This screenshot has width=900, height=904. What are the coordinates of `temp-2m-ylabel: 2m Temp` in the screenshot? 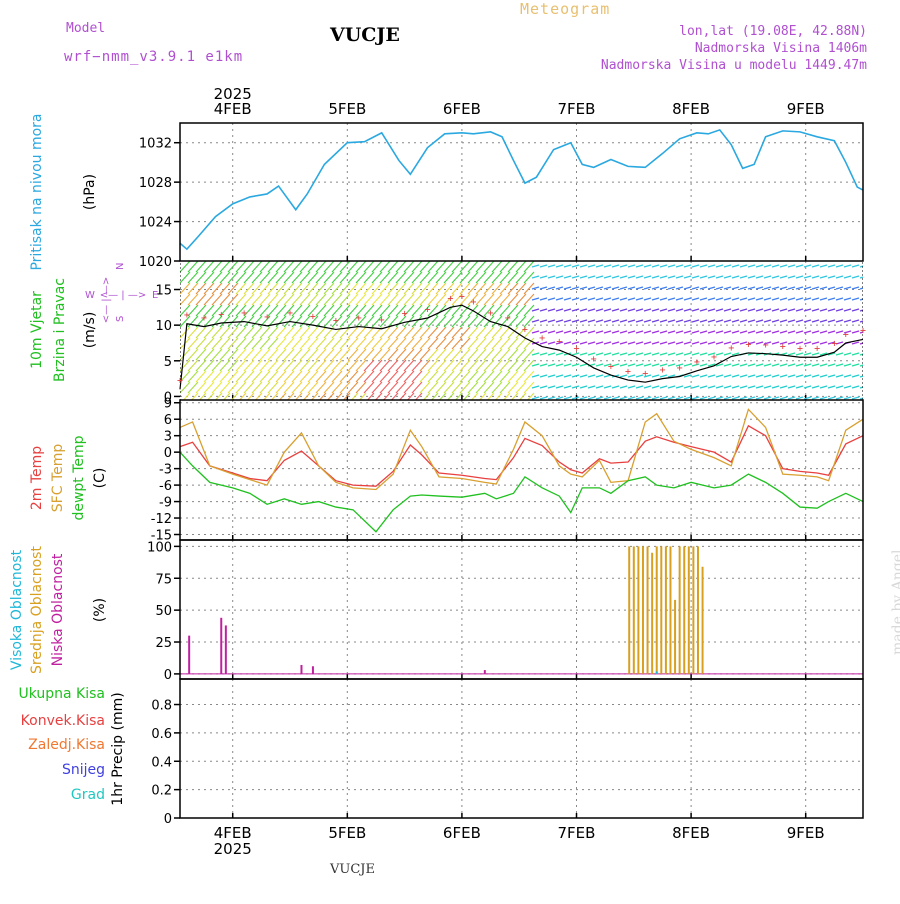 It's located at (37, 478).